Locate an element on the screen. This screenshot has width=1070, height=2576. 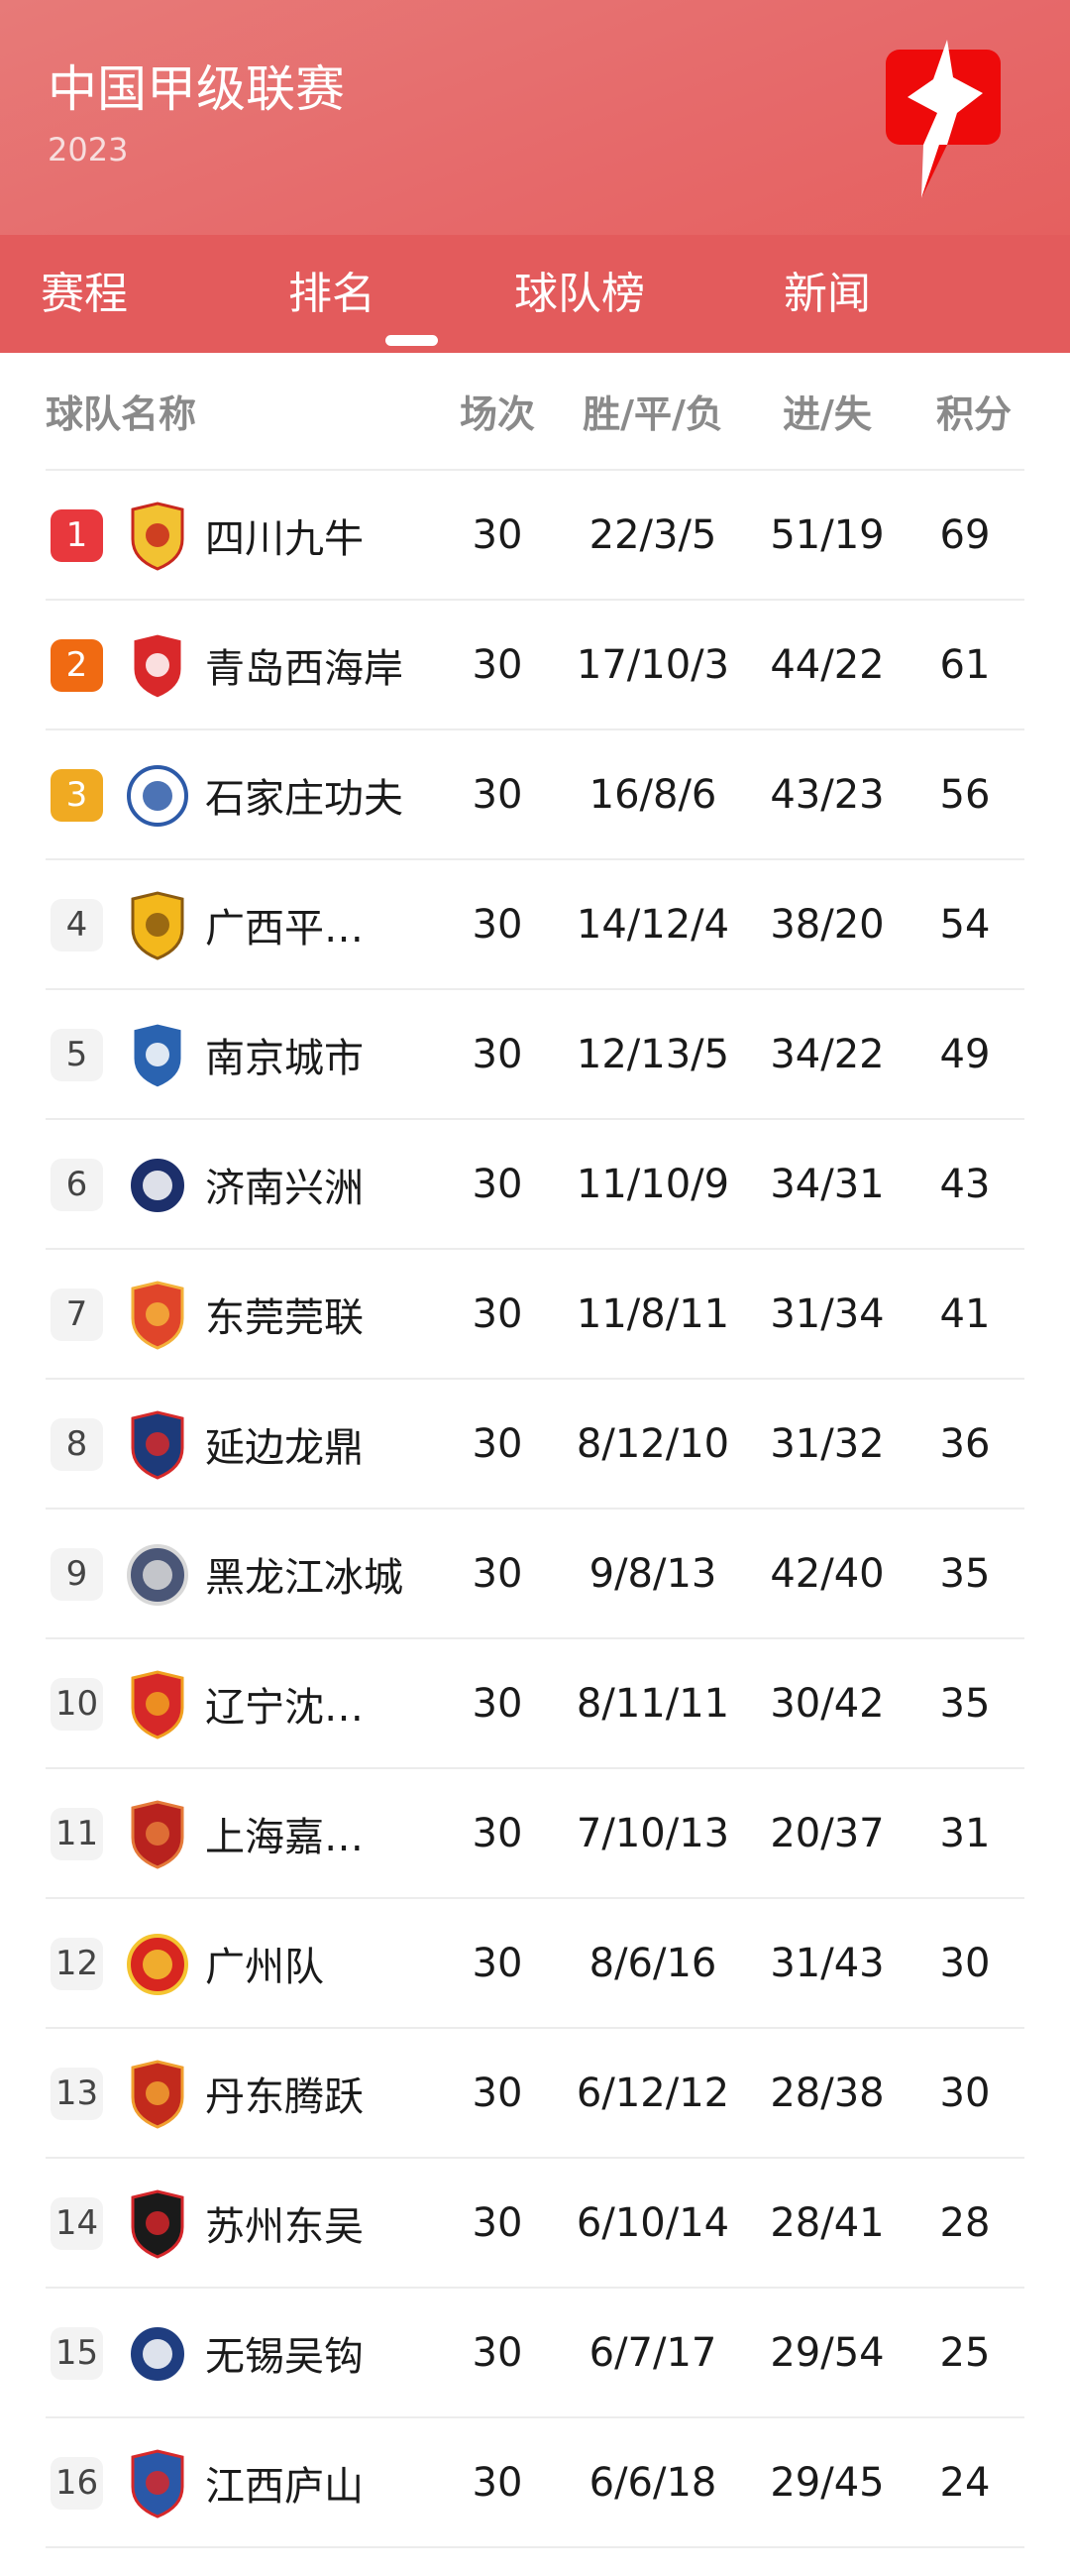
header-team: 球队名称 is located at coordinates (121, 414).